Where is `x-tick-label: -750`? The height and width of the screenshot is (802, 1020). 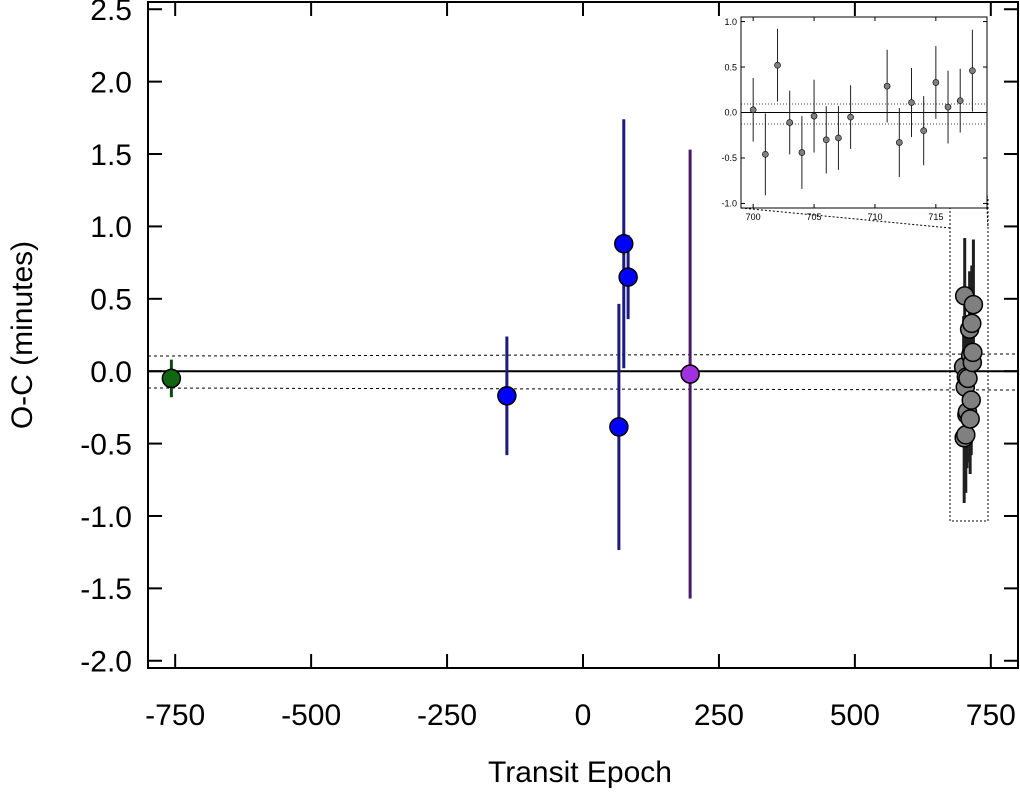
x-tick-label: -750 is located at coordinates (175, 715).